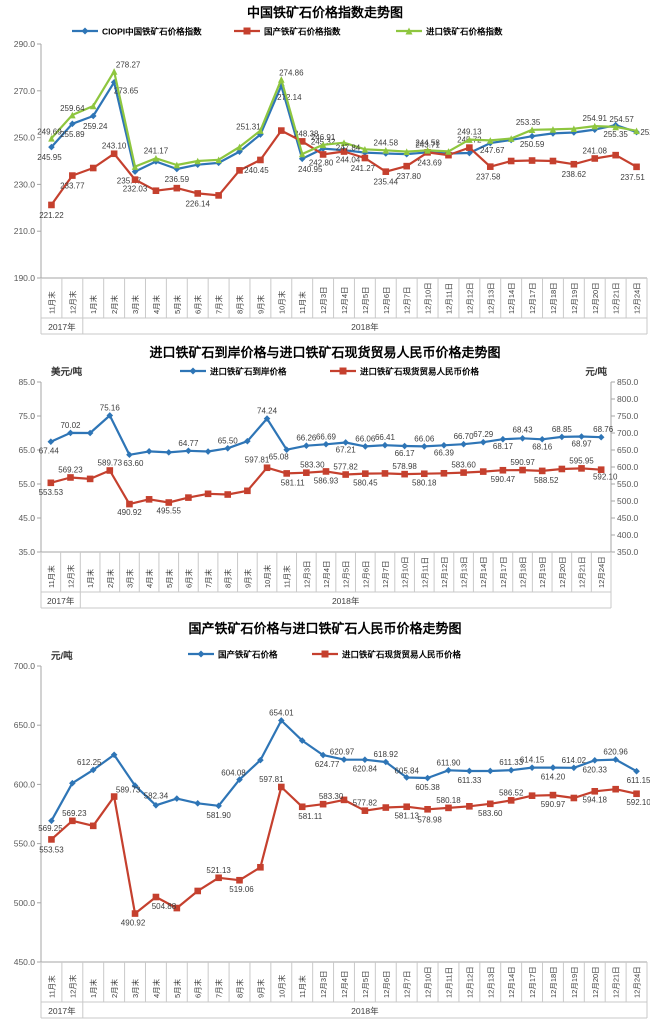  What do you see at coordinates (61, 601) in the screenshot?
I see `svg-text: 2017年` at bounding box center [61, 601].